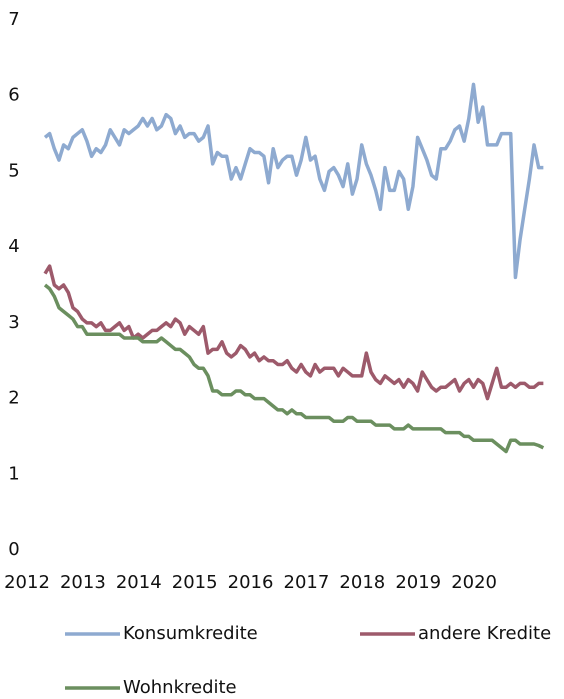  What do you see at coordinates (13, 473) in the screenshot?
I see `y-tick-label: 1` at bounding box center [13, 473].